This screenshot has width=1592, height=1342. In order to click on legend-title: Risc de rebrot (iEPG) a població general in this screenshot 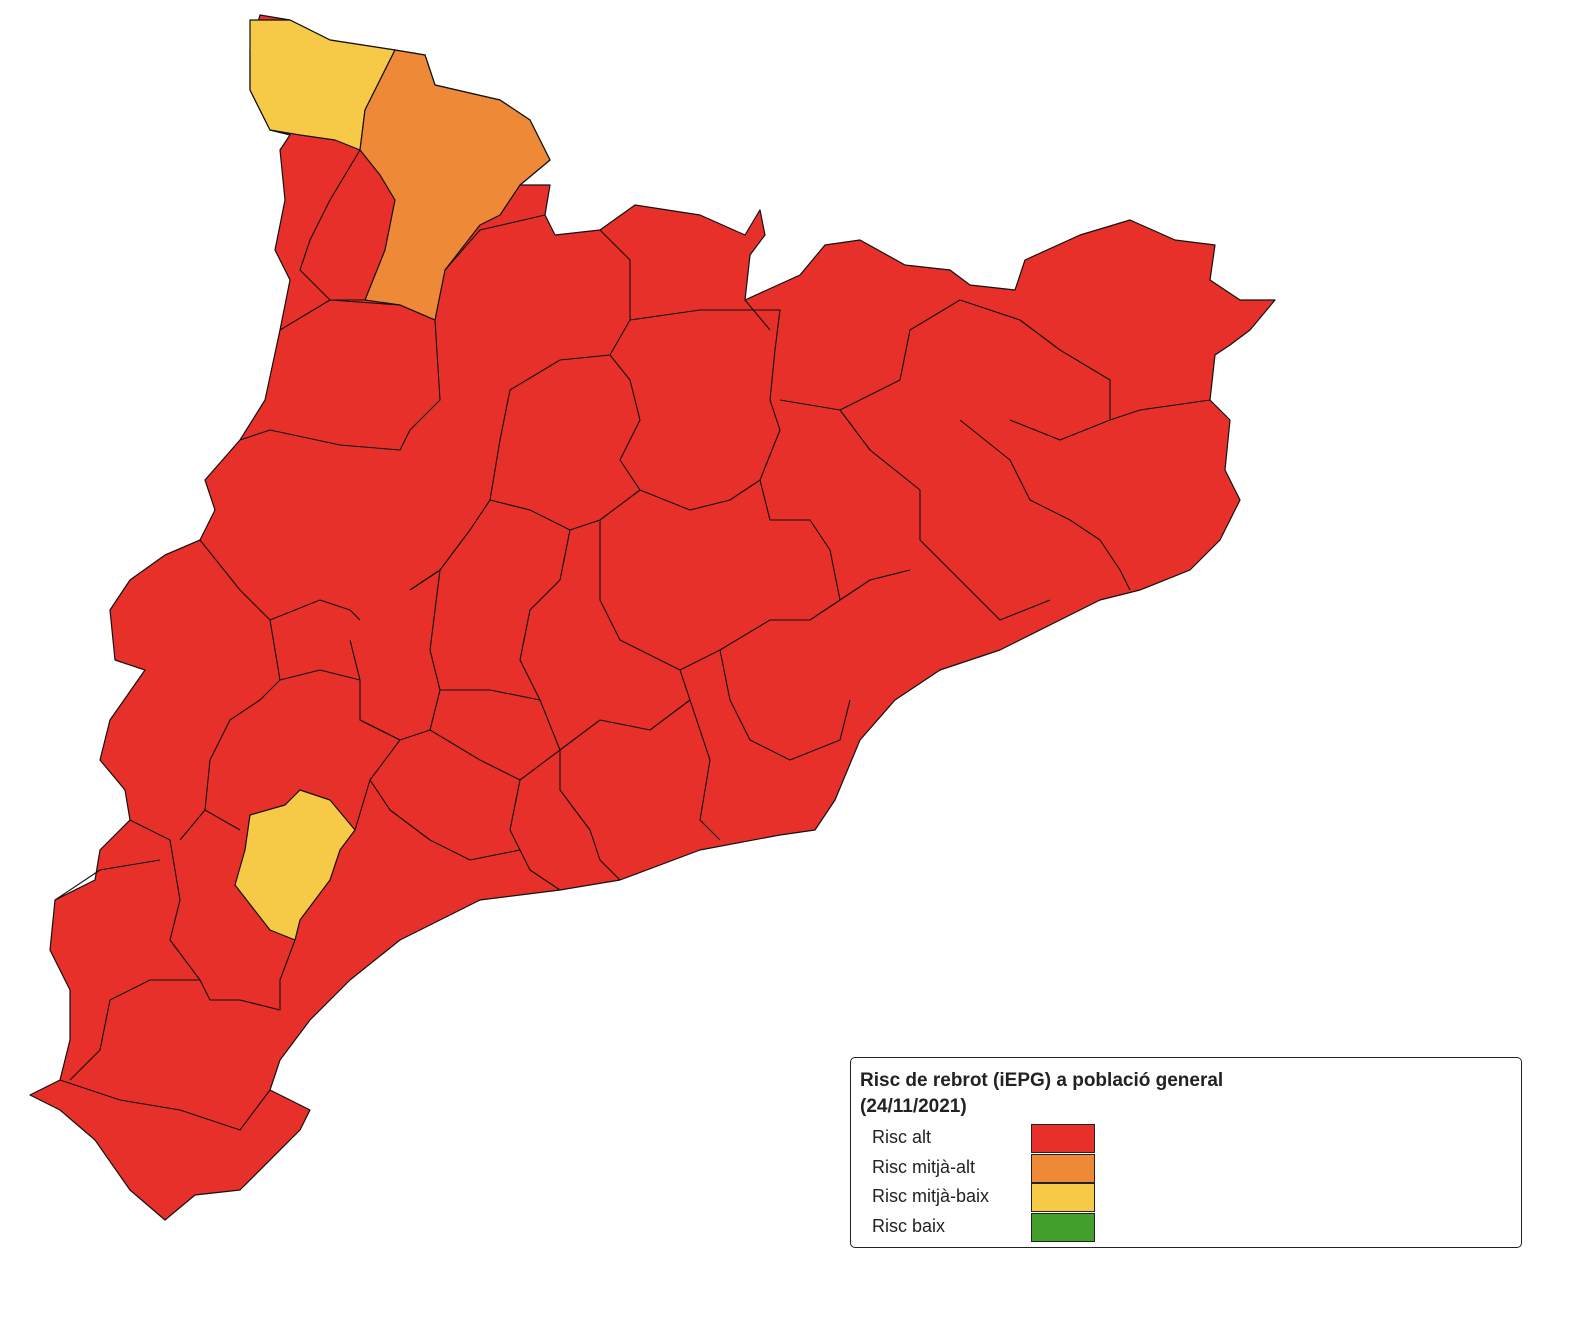, I will do `click(1042, 1080)`.